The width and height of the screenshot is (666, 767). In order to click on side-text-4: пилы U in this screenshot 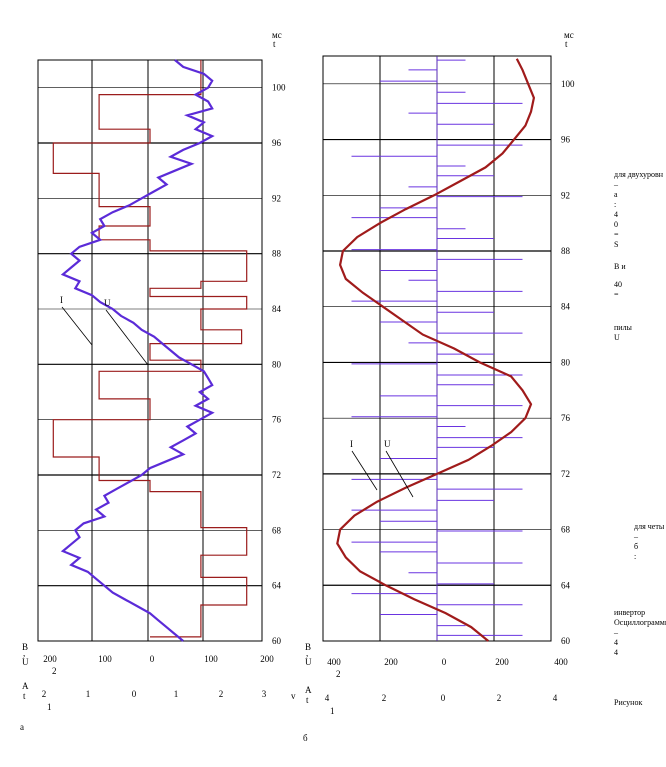, I will do `click(623, 332)`.